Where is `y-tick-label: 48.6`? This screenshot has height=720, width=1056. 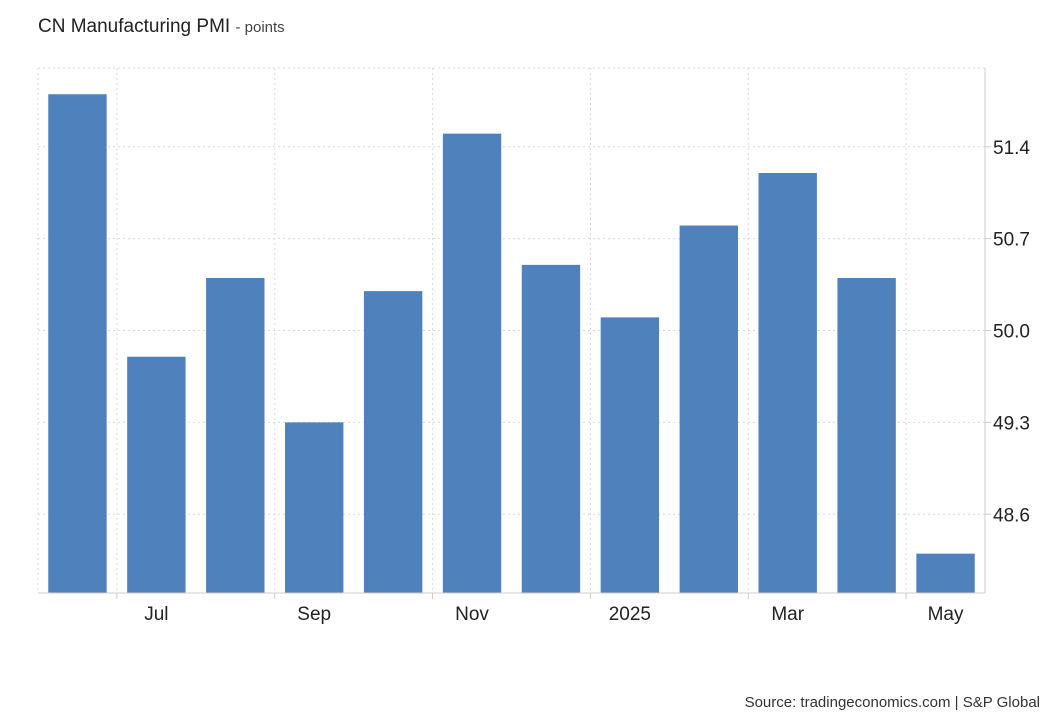
y-tick-label: 48.6 is located at coordinates (1011, 515).